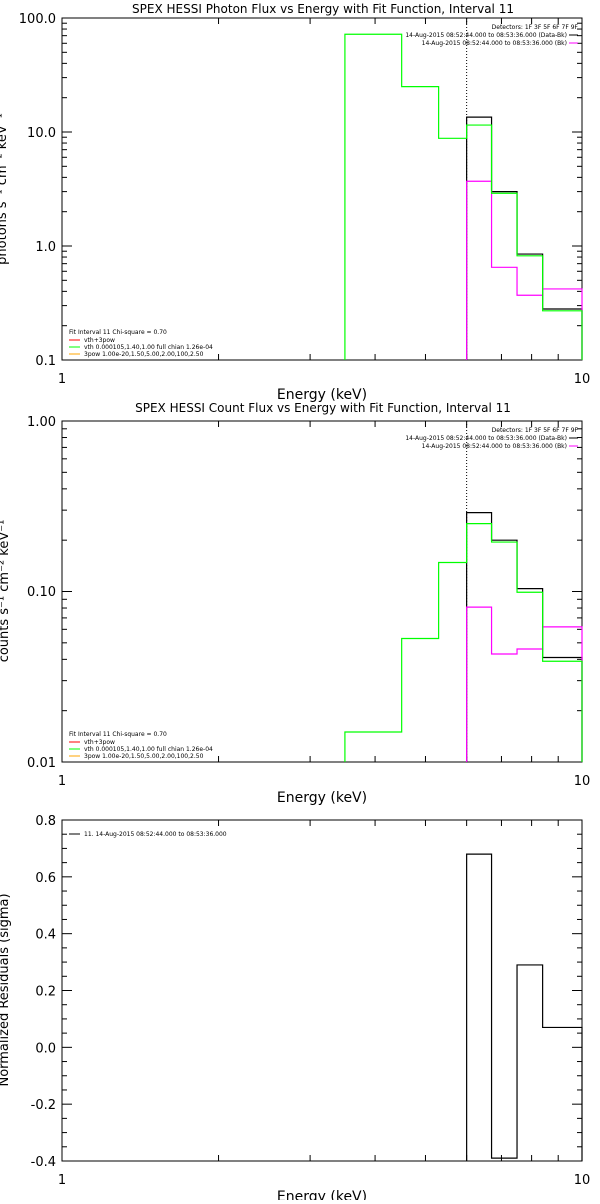 This screenshot has height=1204, width=600. I want to click on panel2-3pow-text: 3pow 1.00e-20,1.50,5.00,2.00,100,2.50, so click(144, 756).